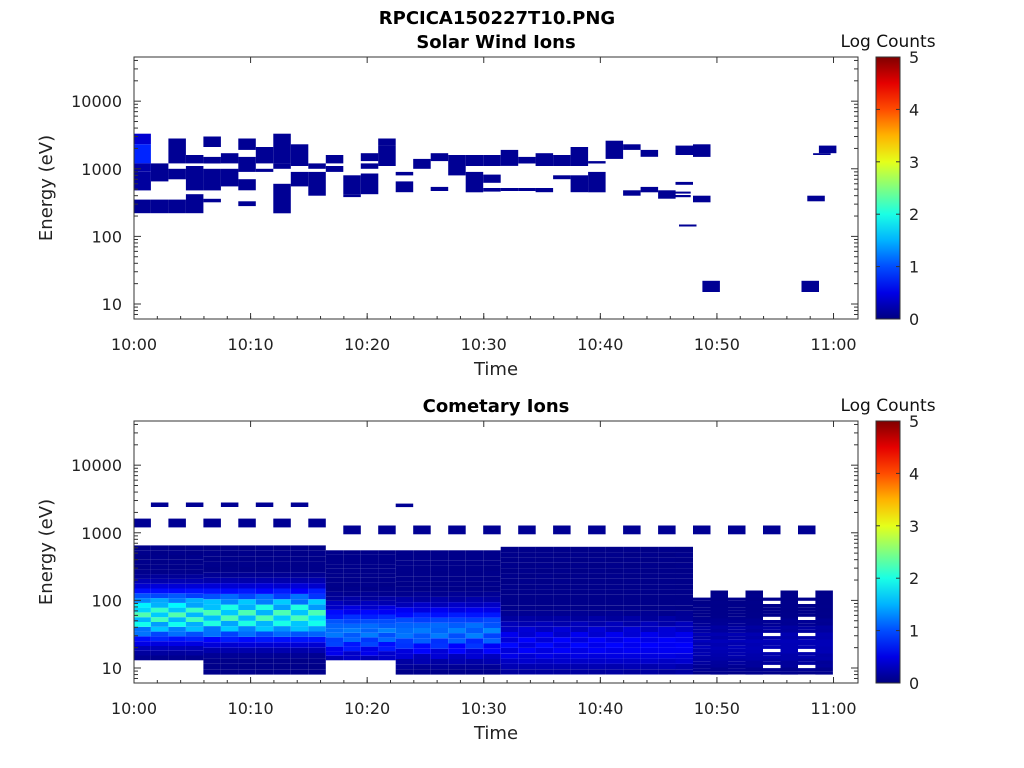 This screenshot has height=768, width=1024. I want to click on colorbar-tick-label: 5, so click(914, 421).